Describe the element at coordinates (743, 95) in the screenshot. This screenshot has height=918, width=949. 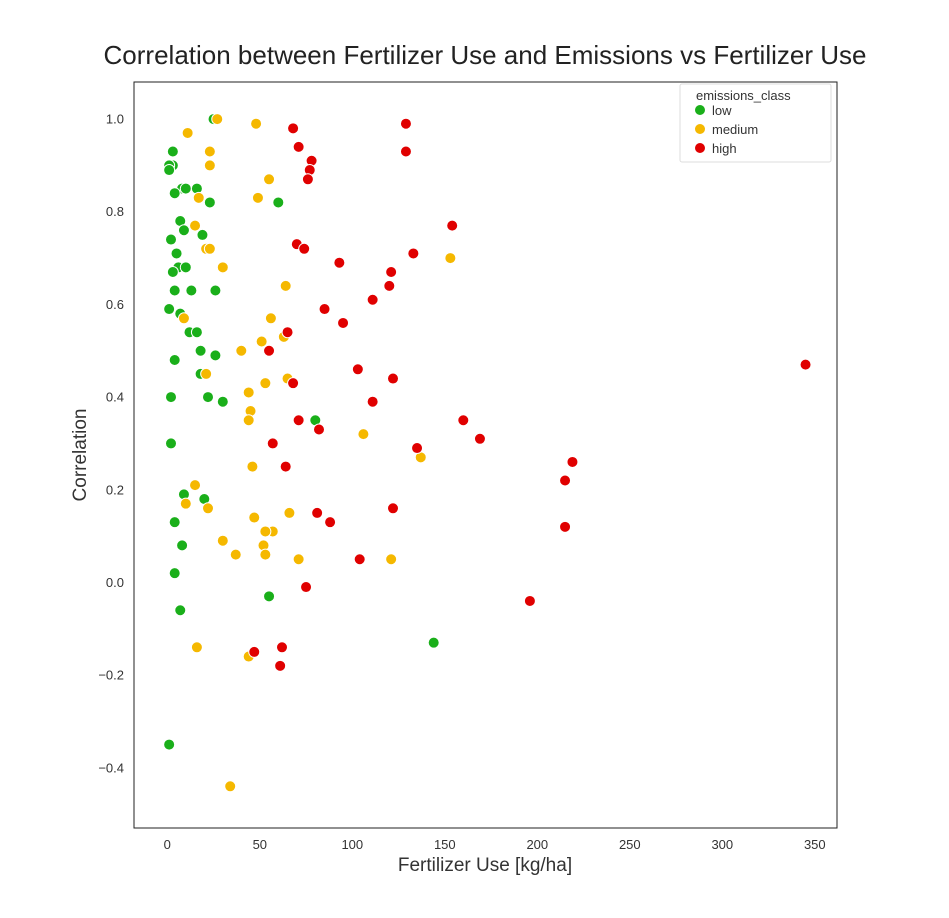
I see `legend-title: emissions_class` at that location.